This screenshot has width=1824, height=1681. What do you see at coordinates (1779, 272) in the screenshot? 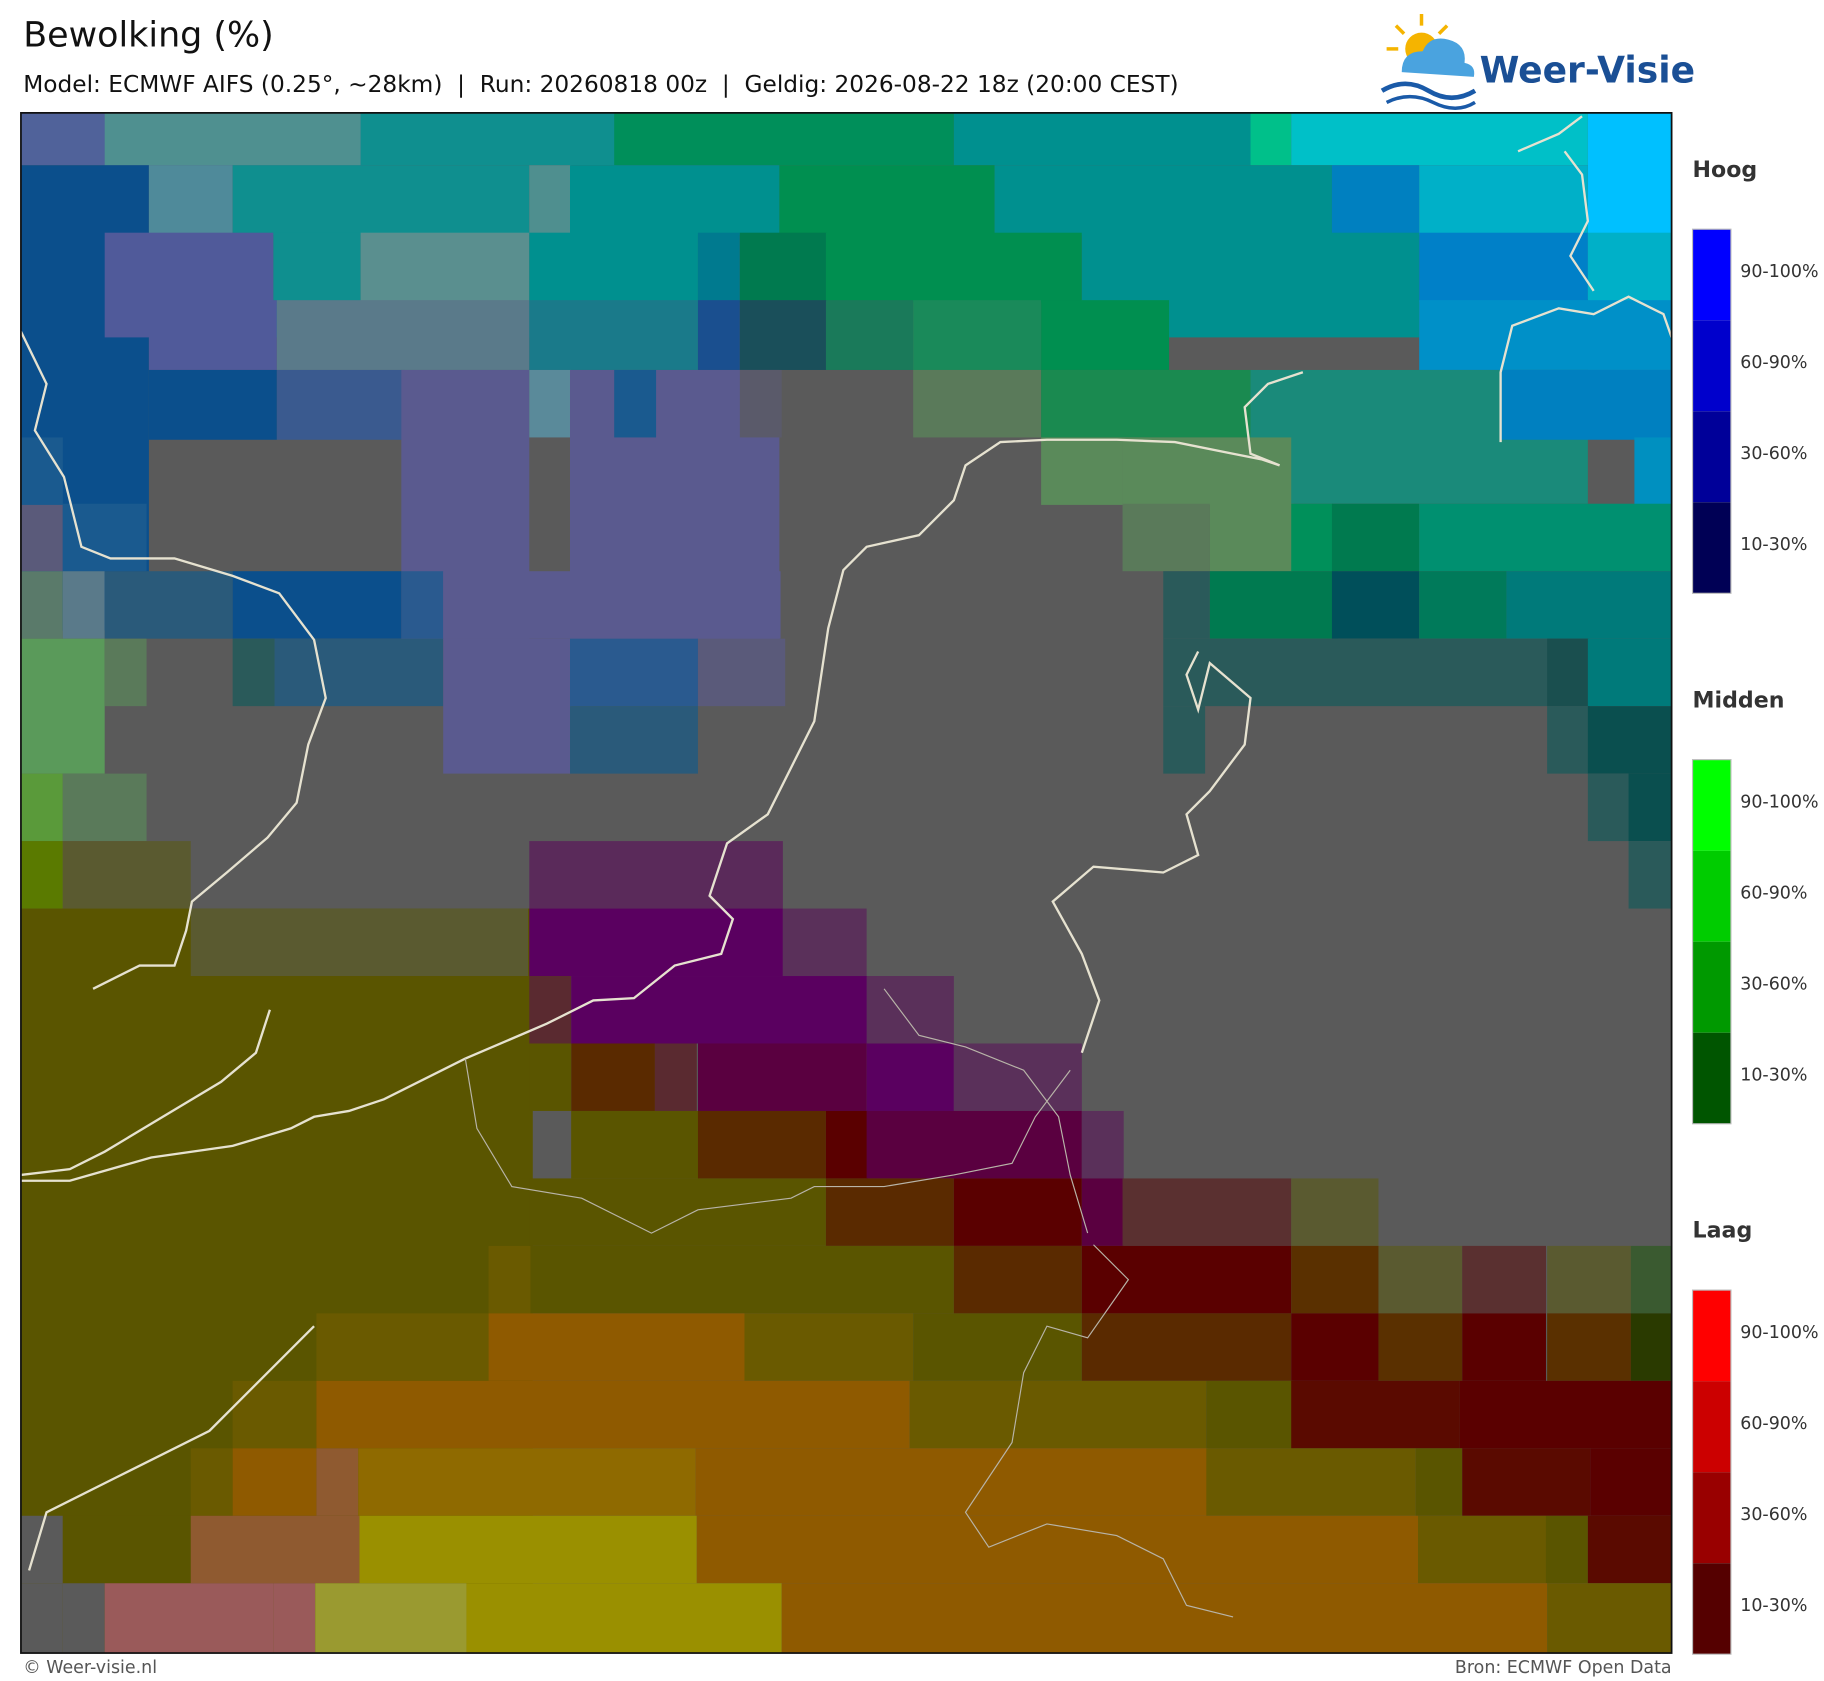
I see `legend-label: 90-100%` at bounding box center [1779, 272].